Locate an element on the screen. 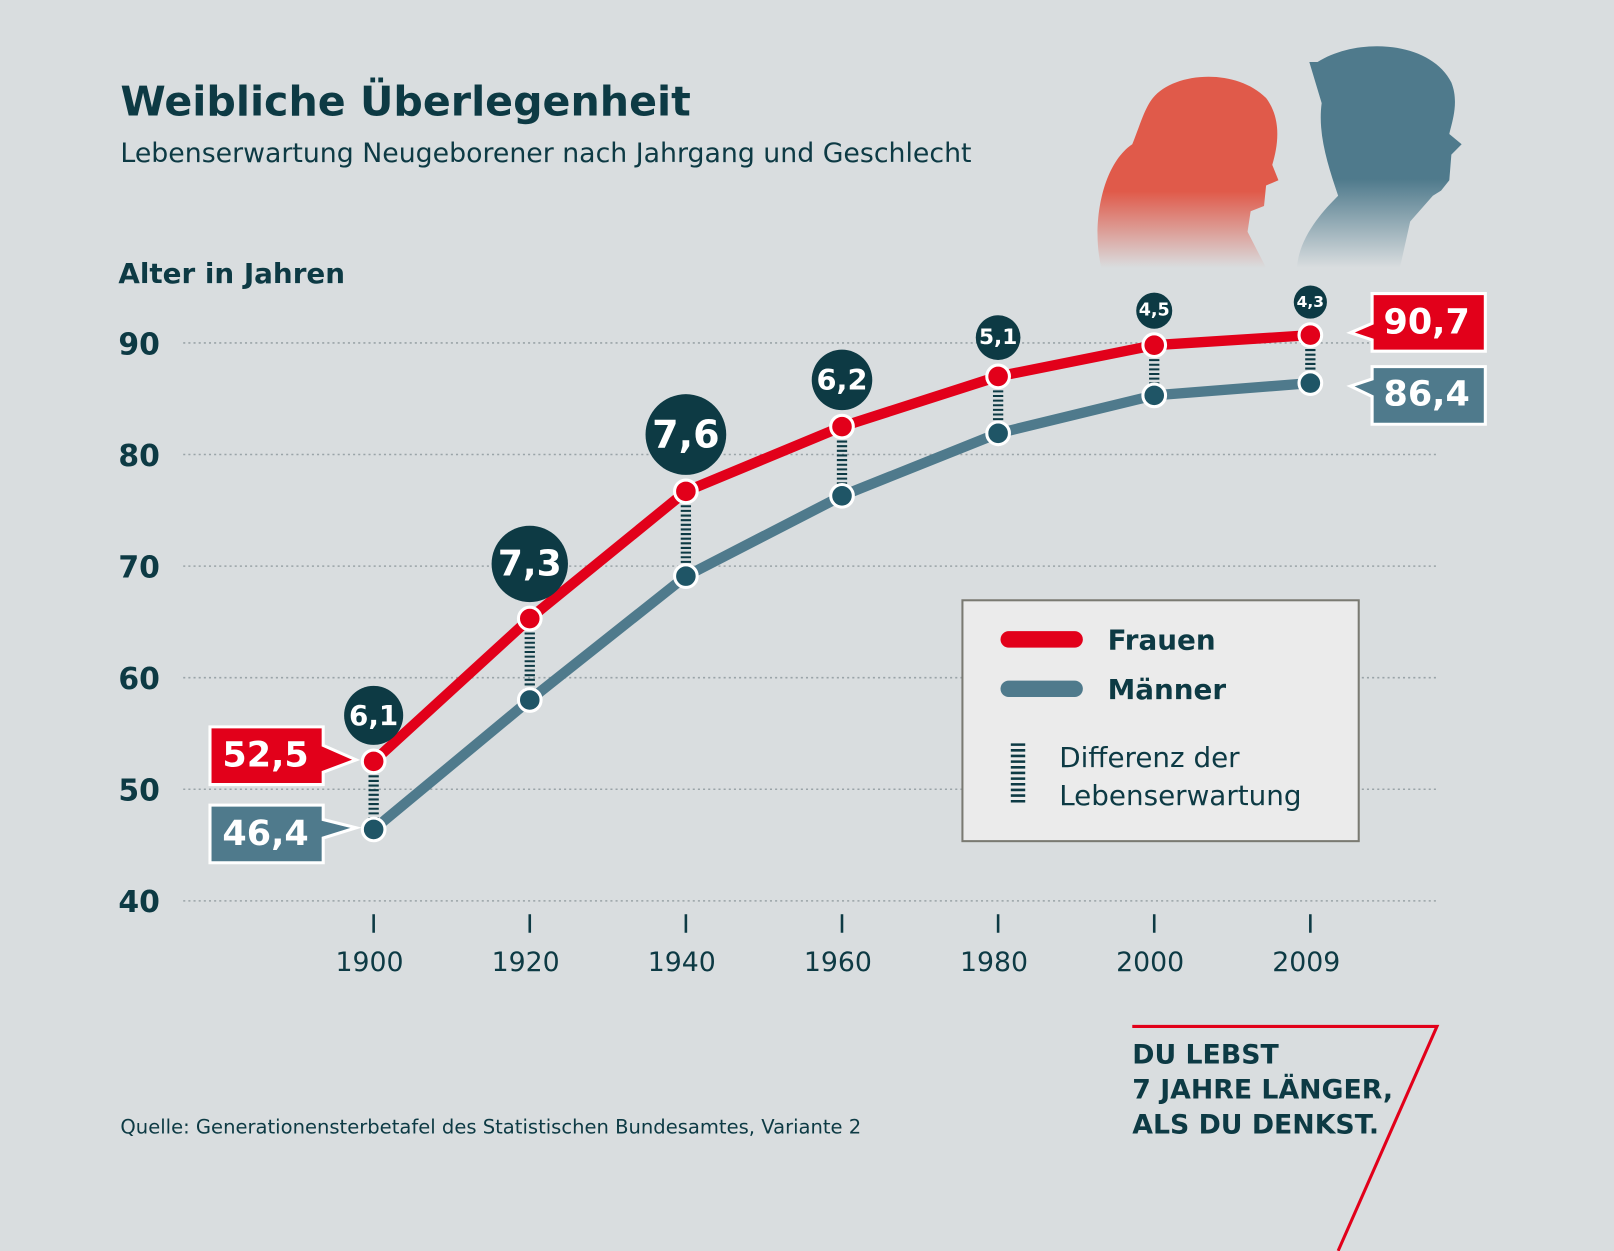 The height and width of the screenshot is (1251, 1614). x-tick-label: 2009 is located at coordinates (1306, 962).